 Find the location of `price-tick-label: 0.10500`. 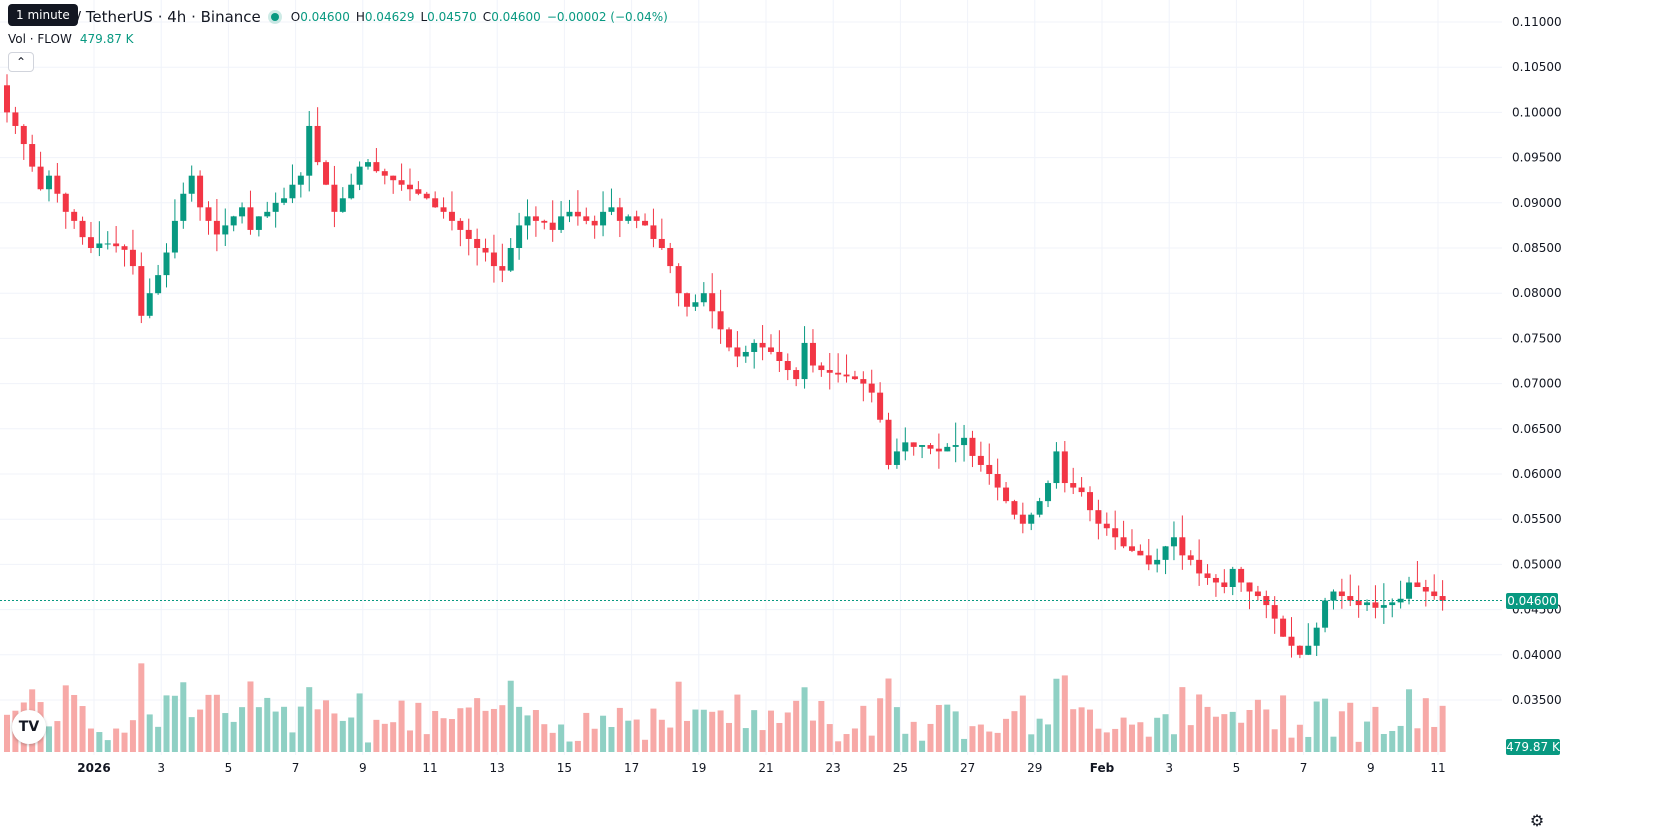

price-tick-label: 0.10500 is located at coordinates (1537, 67).